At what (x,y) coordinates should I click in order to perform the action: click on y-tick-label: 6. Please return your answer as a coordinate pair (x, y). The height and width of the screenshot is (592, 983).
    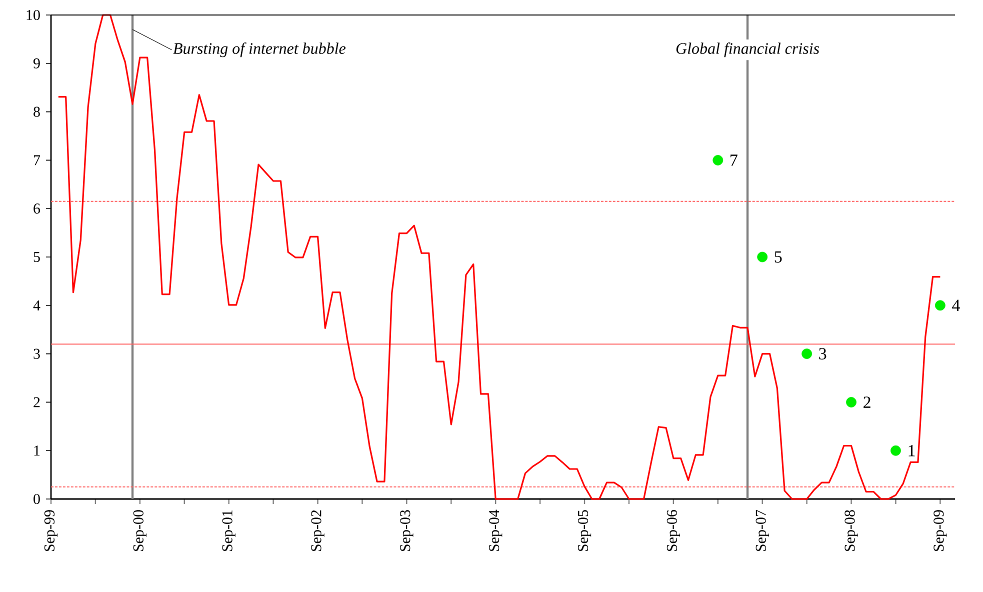
    Looking at the image, I should click on (37, 209).